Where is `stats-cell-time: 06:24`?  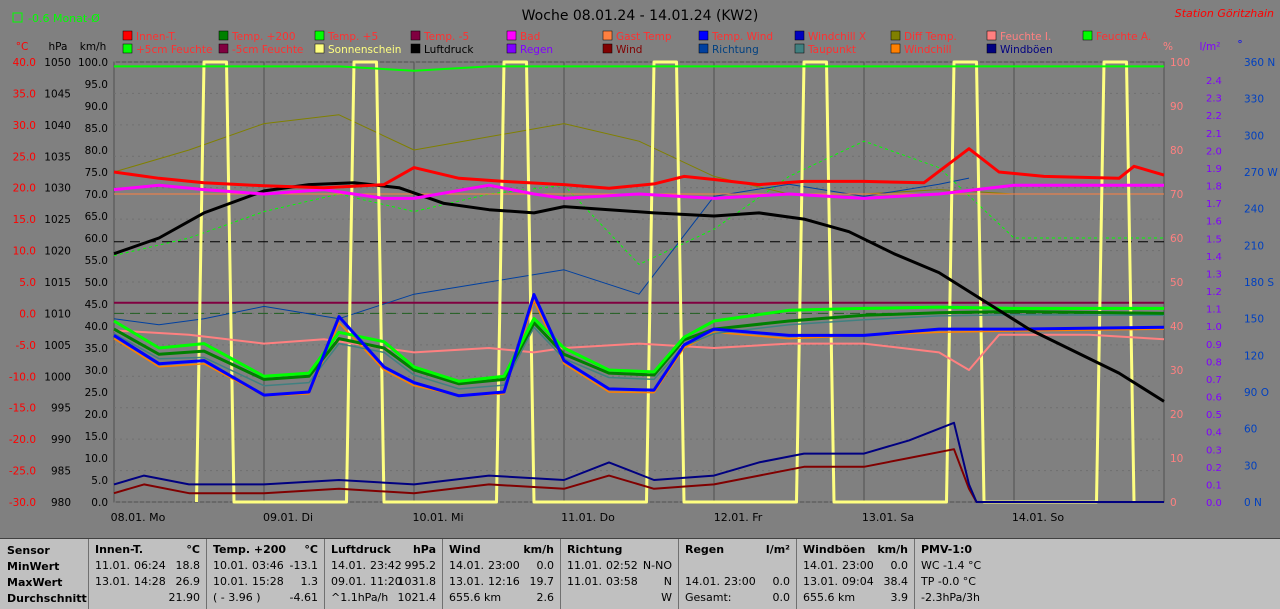 stats-cell-time: 06:24 is located at coordinates (150, 565).